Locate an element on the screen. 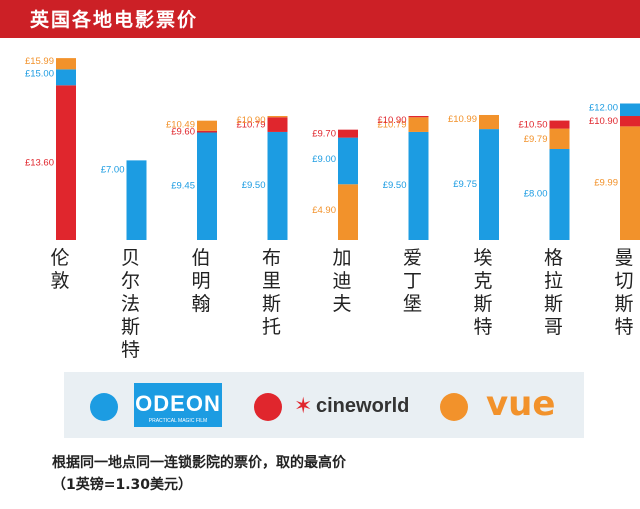 The height and width of the screenshot is (509, 640). category-label-char: 伯 is located at coordinates (200, 258).